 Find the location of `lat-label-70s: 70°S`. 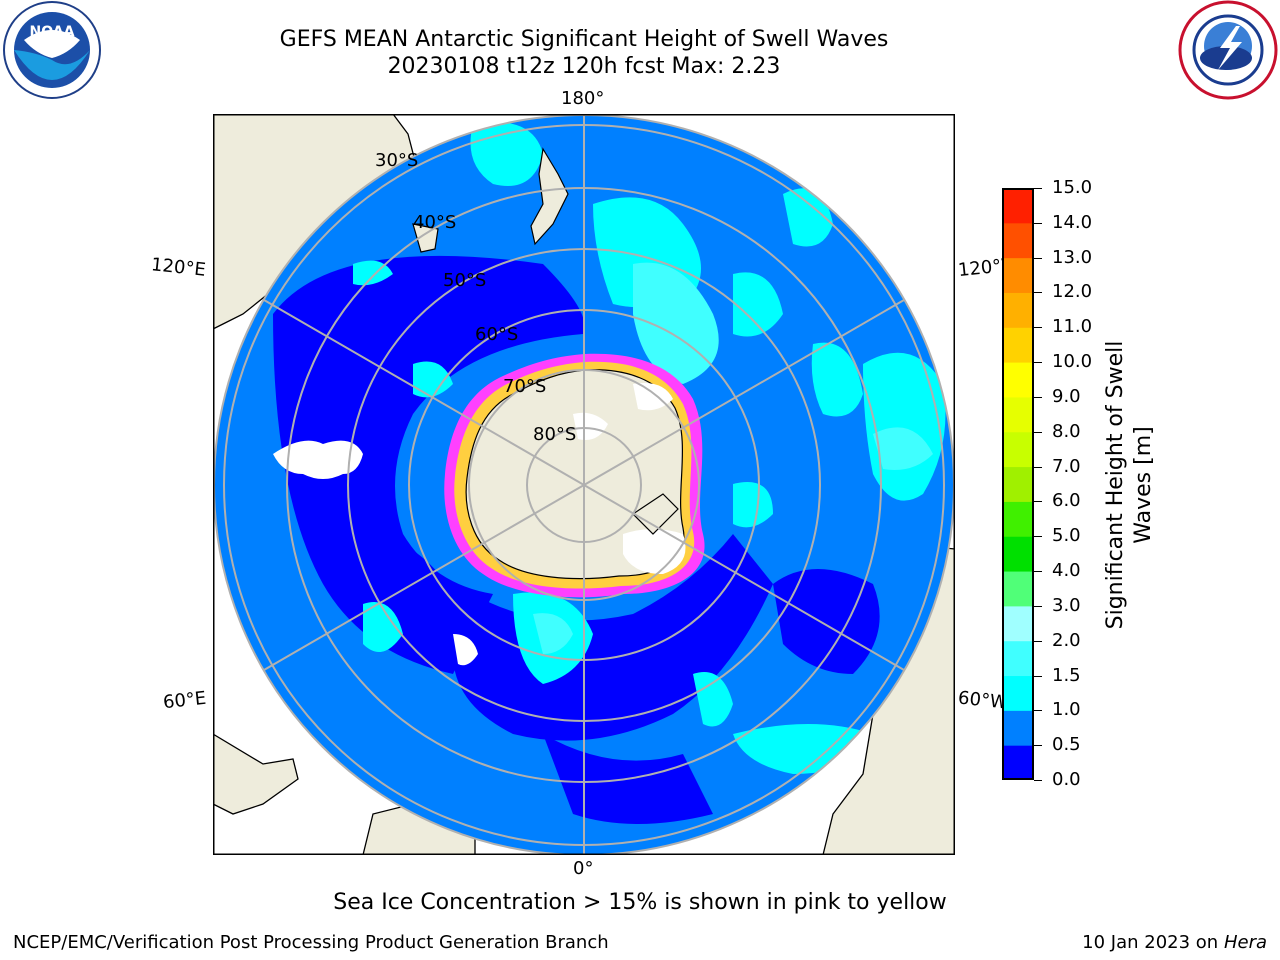

lat-label-70s: 70°S is located at coordinates (525, 386).